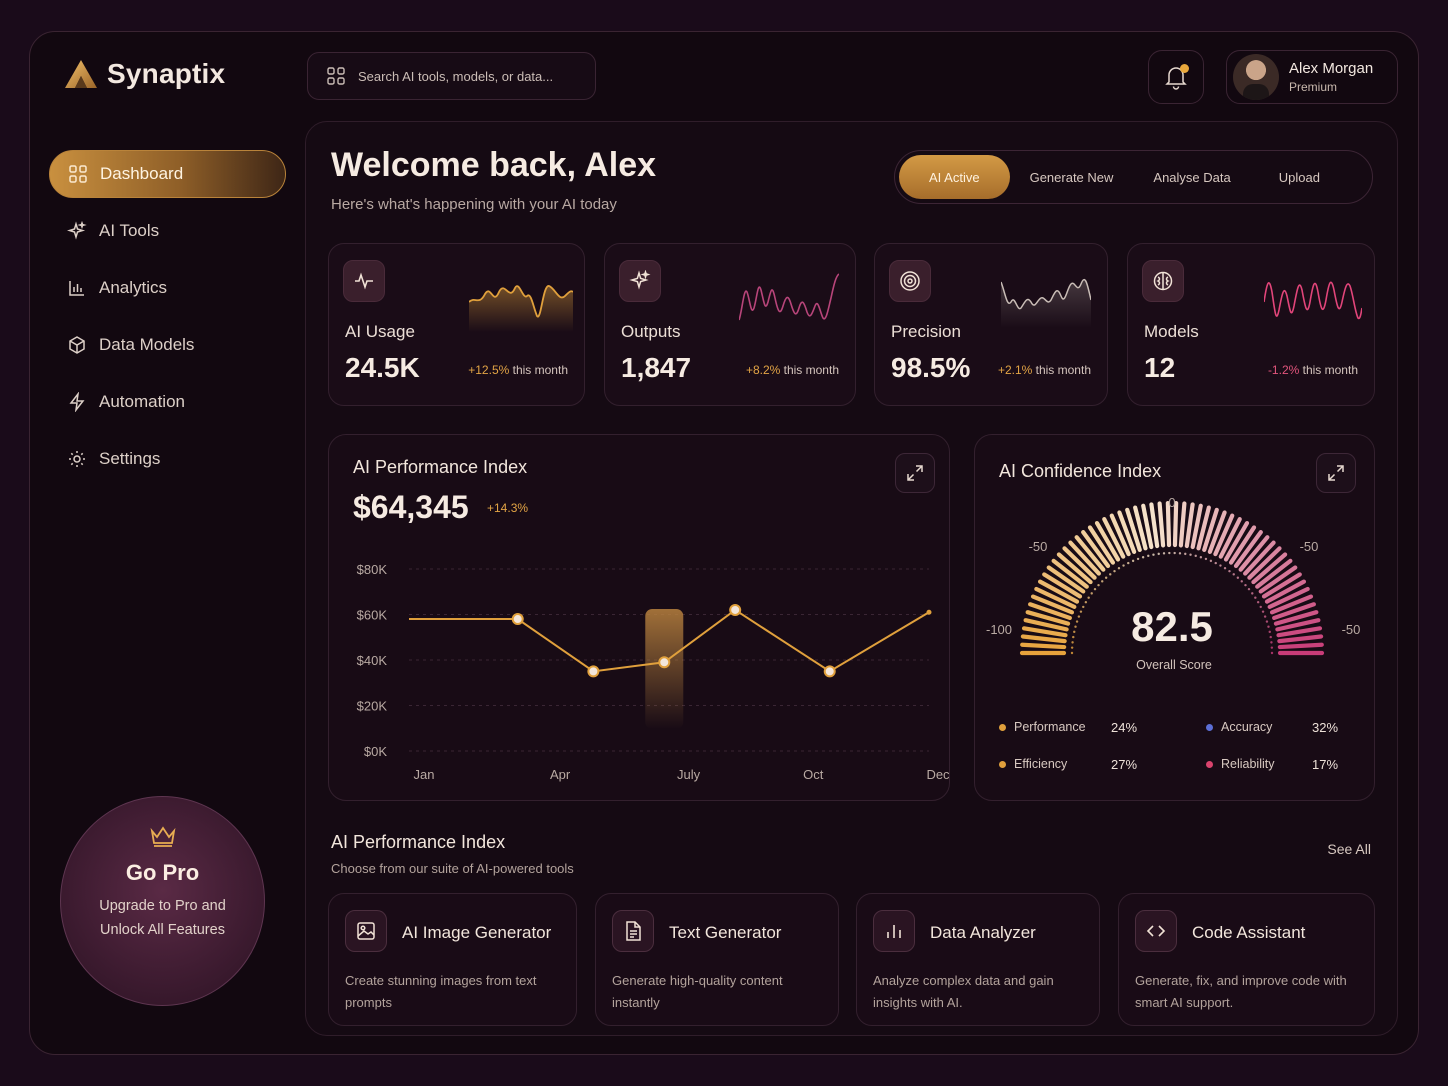  I want to click on tab-generate-new: Generate New, so click(1071, 177).